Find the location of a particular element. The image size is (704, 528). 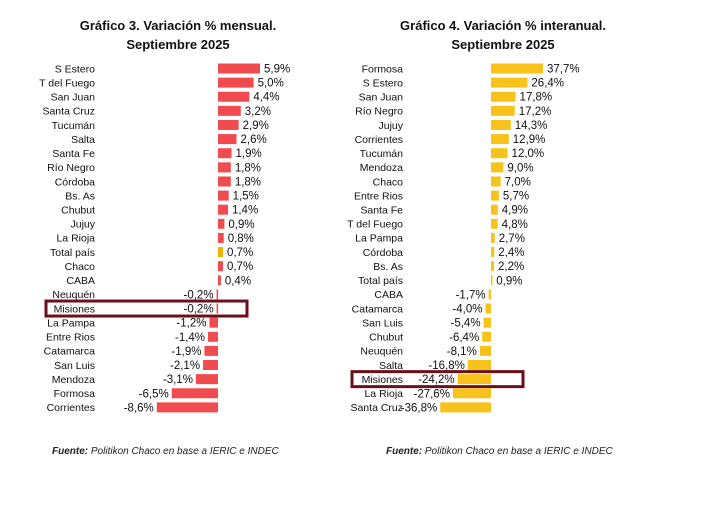

chart-3-category-label-rio-negro: Río Negro is located at coordinates (71, 168).